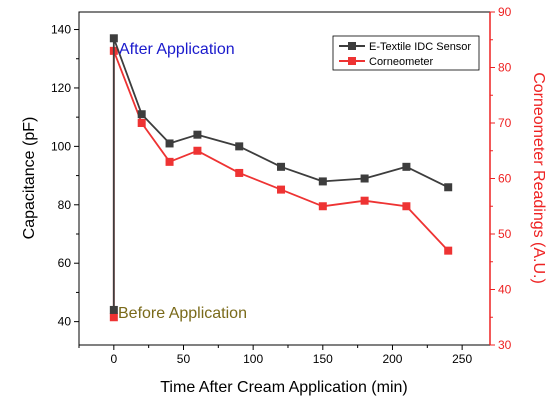 Image resolution: width=550 pixels, height=411 pixels. I want to click on y-right-tick-label: 30, so click(505, 345).